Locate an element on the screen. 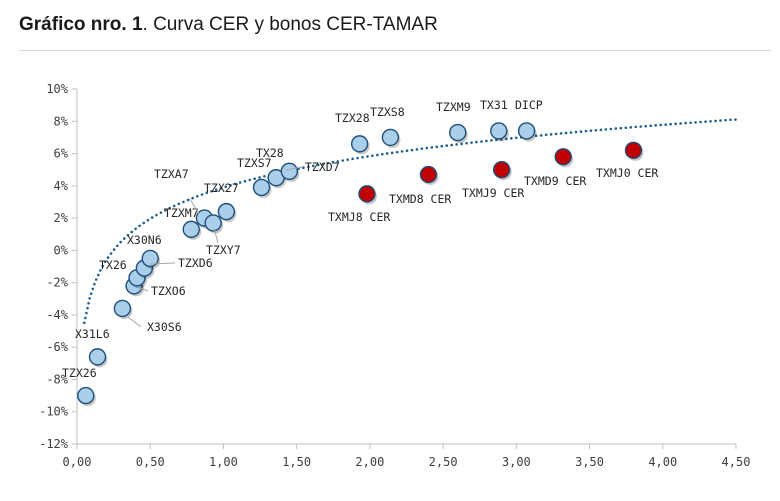 Image resolution: width=780 pixels, height=501 pixels. point-label: DICP is located at coordinates (529, 105).